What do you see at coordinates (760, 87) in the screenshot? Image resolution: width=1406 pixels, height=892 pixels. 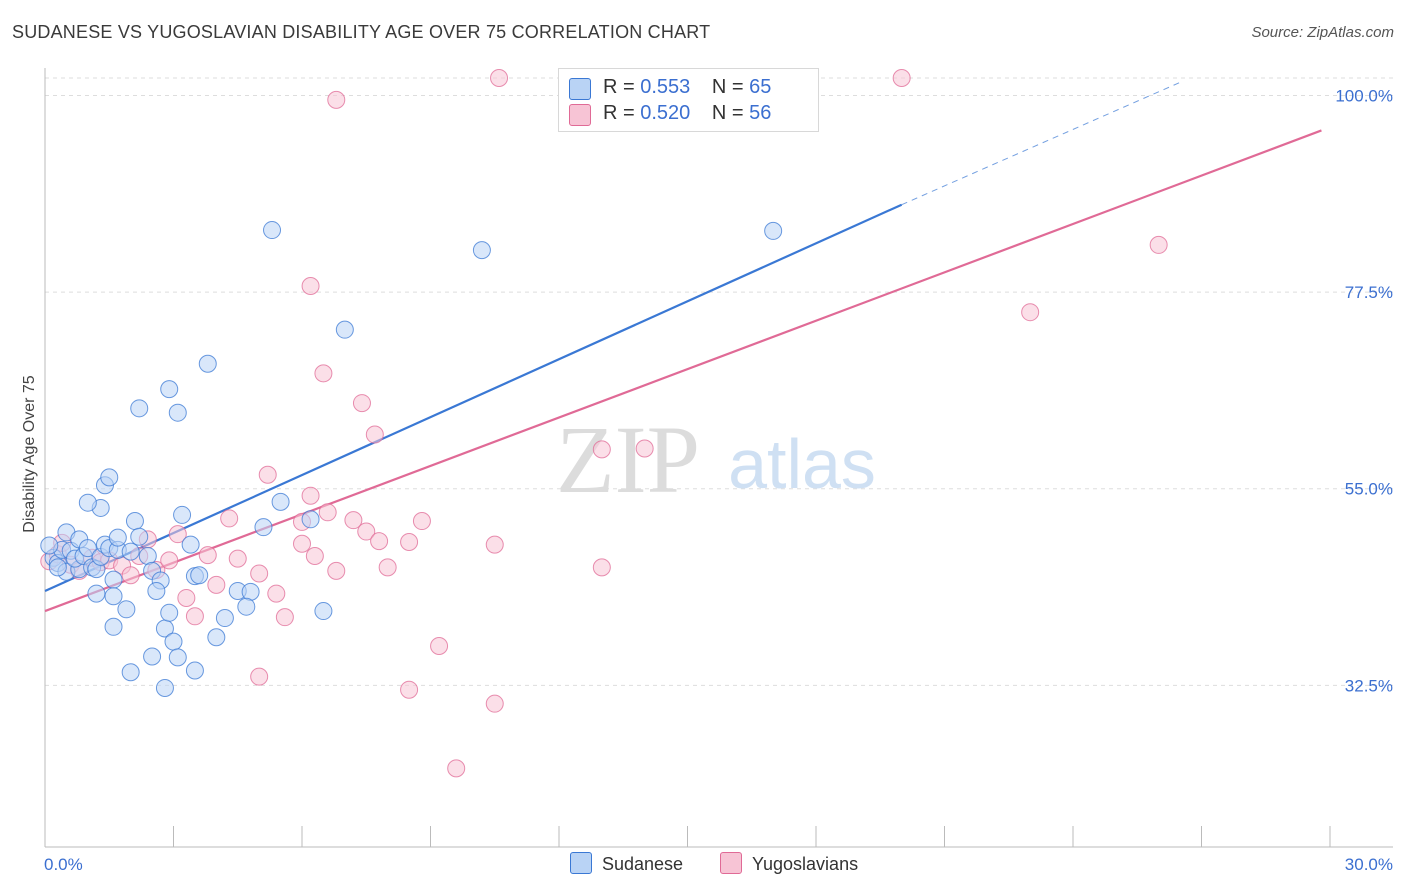 I see `legend-n-value-sudanese: 65` at bounding box center [760, 87].